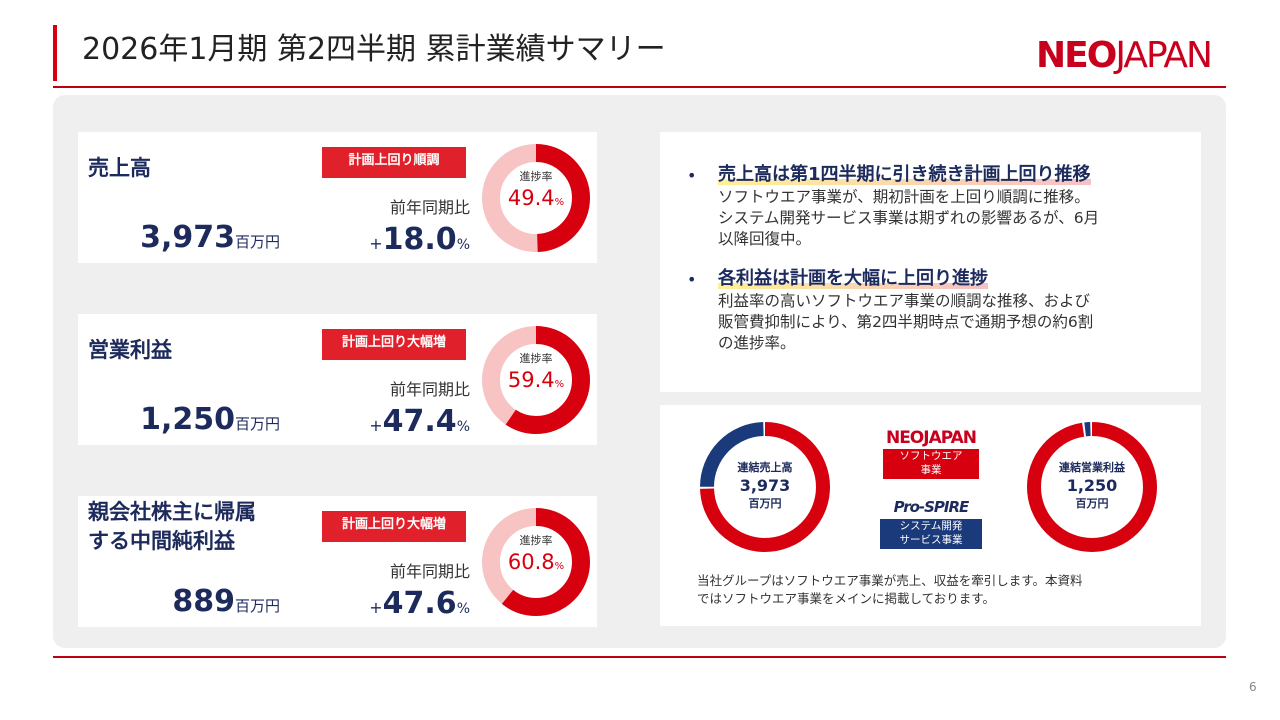 This screenshot has width=1280, height=720. I want to click on donut-value: 3,973, so click(765, 485).